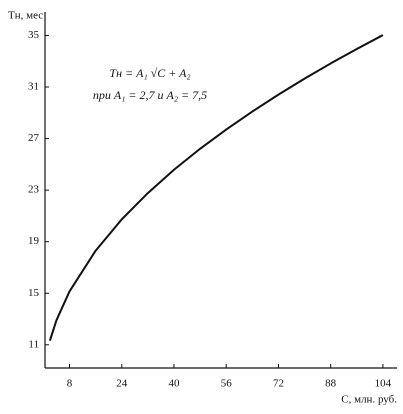  What do you see at coordinates (25, 16) in the screenshot?
I see `y-axis-label: Tн, мес` at bounding box center [25, 16].